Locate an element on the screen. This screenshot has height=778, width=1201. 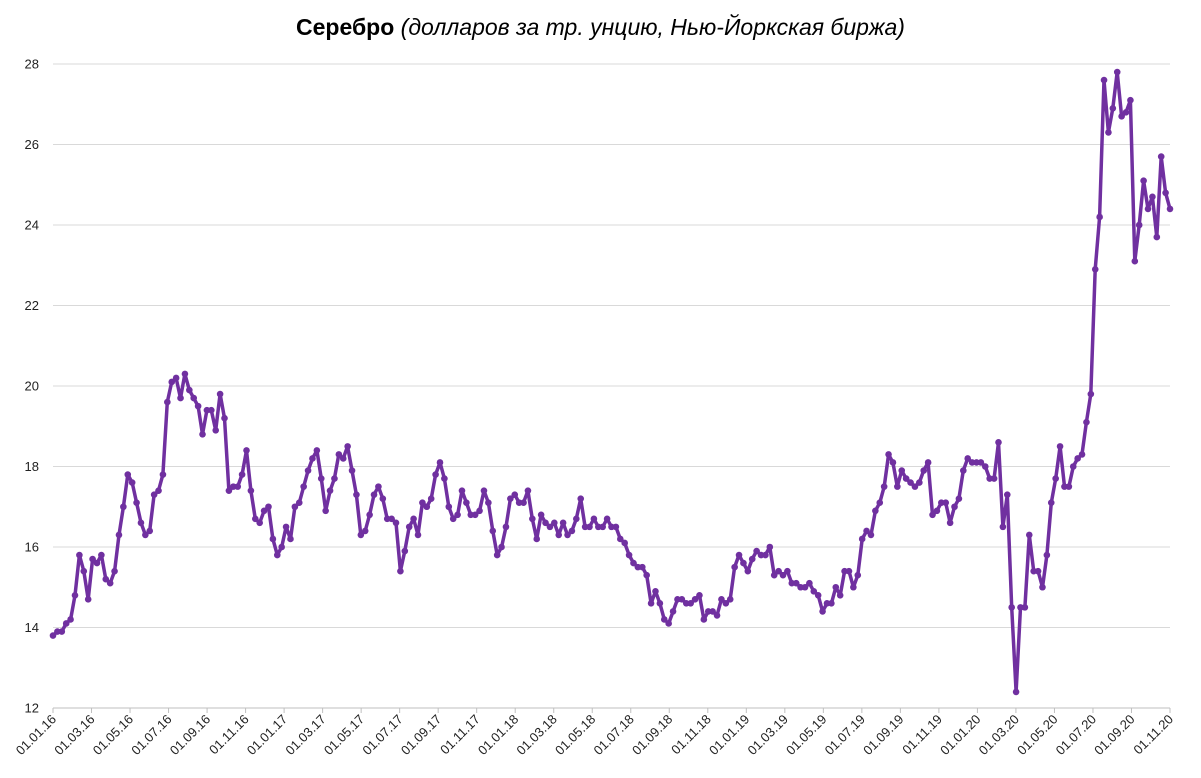
x-tick-label: 01.03.17 is located at coordinates (305, 735).